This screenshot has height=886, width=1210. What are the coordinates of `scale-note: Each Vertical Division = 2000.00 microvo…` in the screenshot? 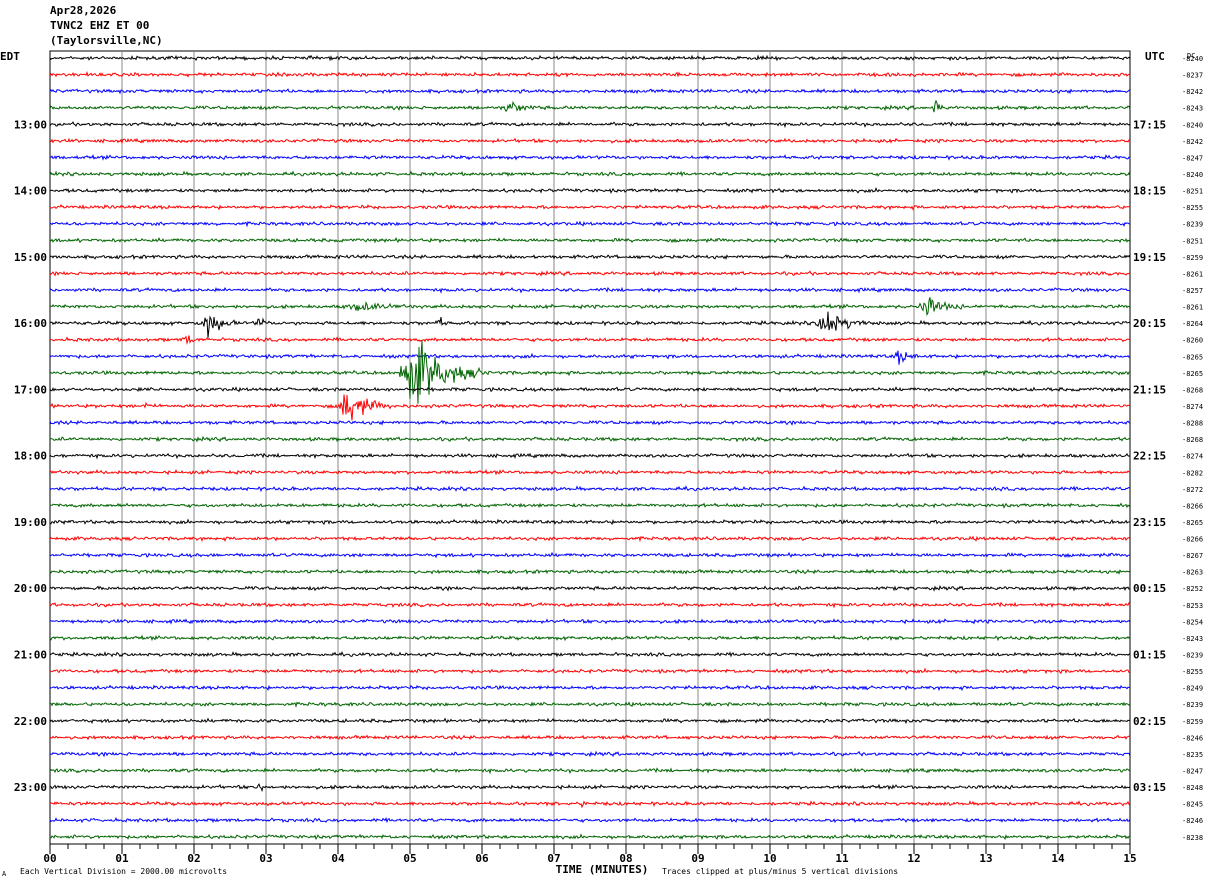 It's located at (124, 871).